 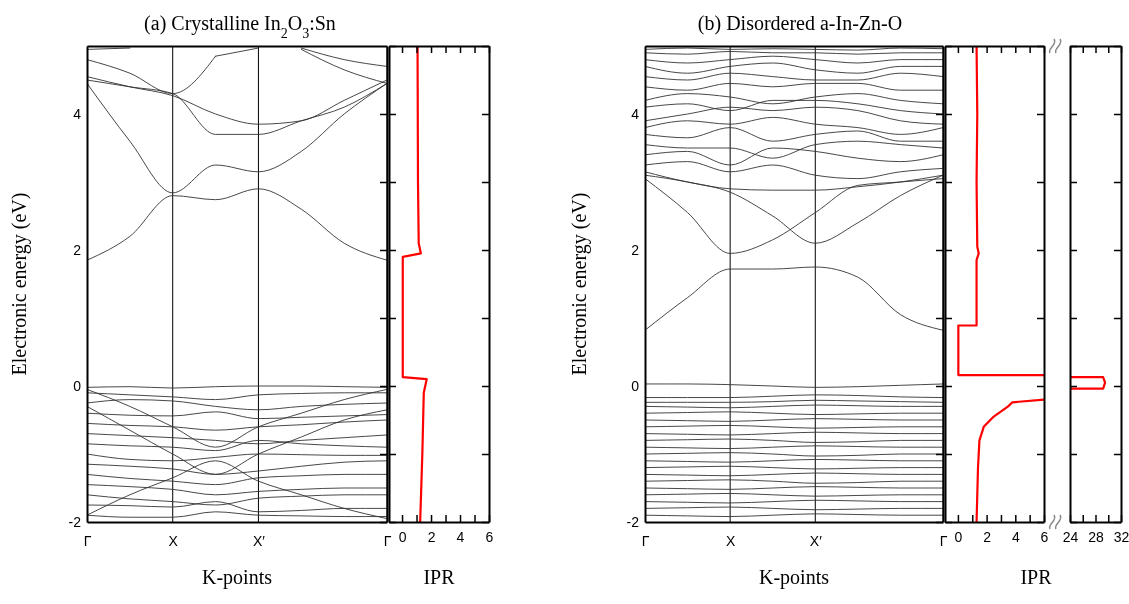 I want to click on chart-title: (a) Crystalline In$_{2}$O$_{3}$:Sn, so click(x=240, y=26).